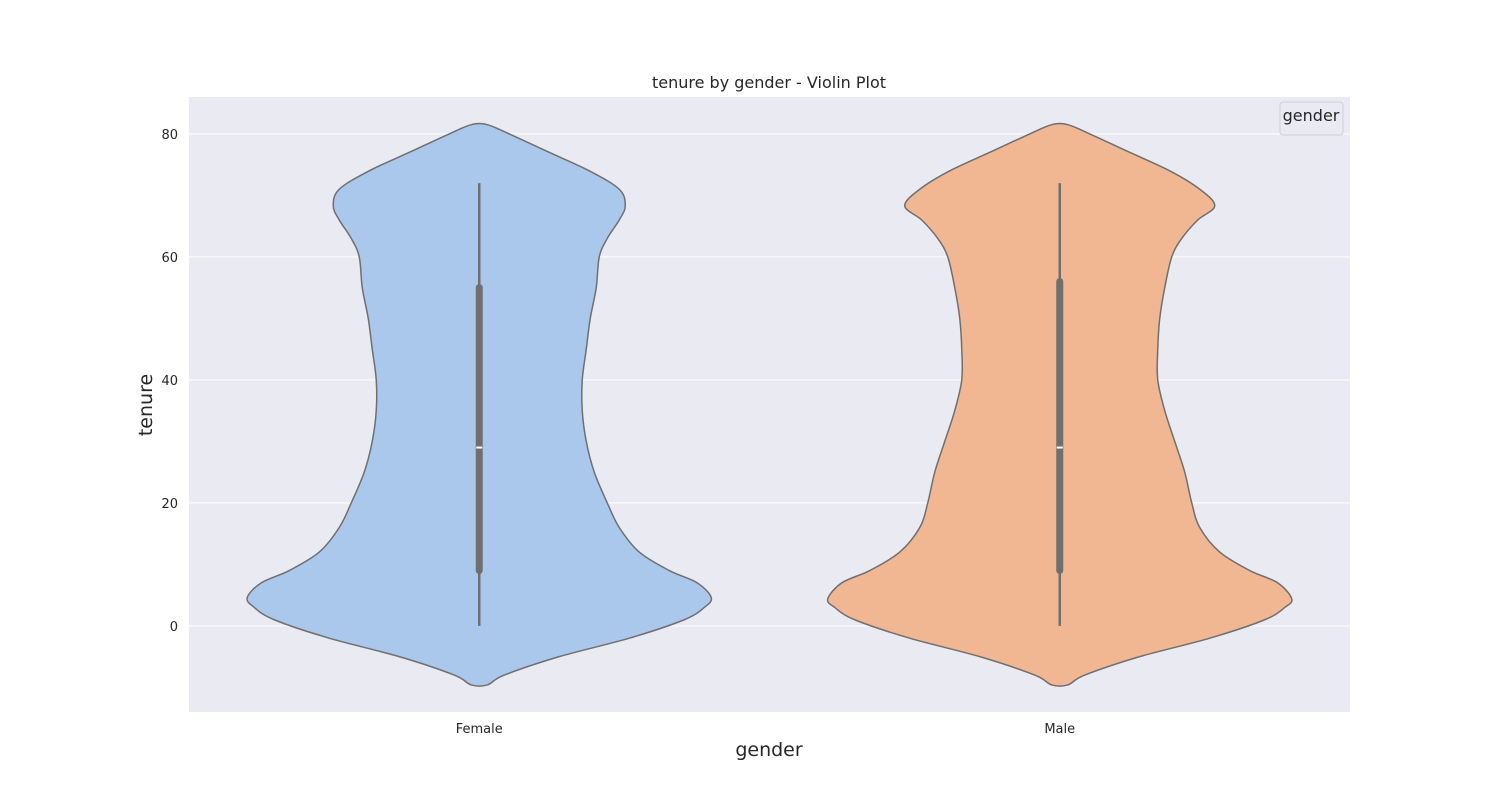 This screenshot has width=1500, height=800. I want to click on y-tick-label: 40, so click(169, 381).